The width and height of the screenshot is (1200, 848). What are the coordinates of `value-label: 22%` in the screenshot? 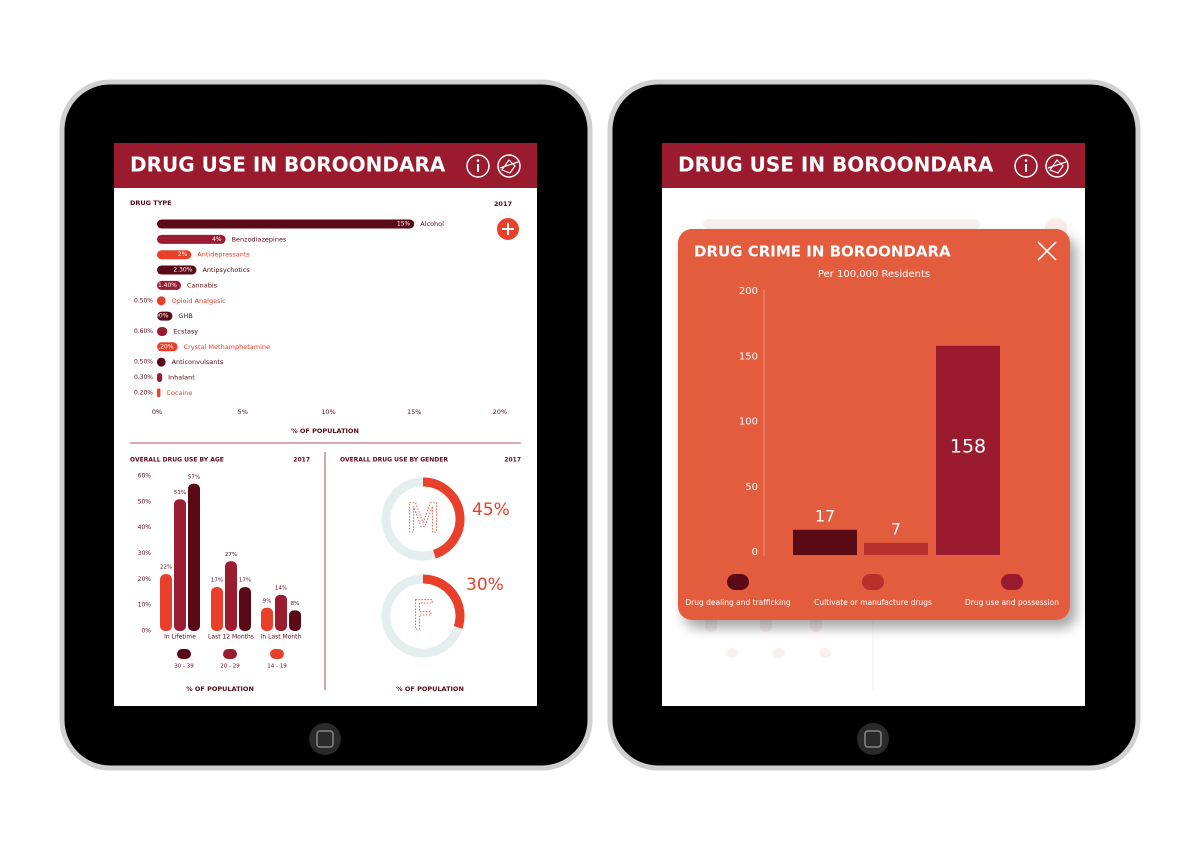 It's located at (166, 568).